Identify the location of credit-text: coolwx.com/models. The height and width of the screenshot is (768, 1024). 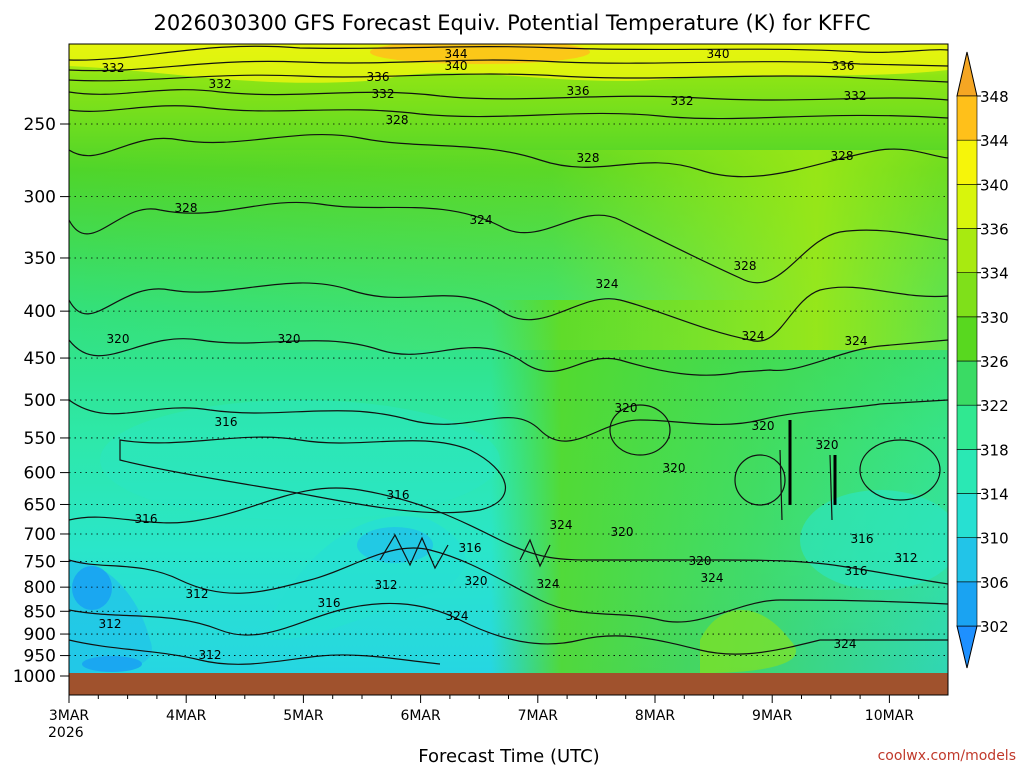
(947, 756).